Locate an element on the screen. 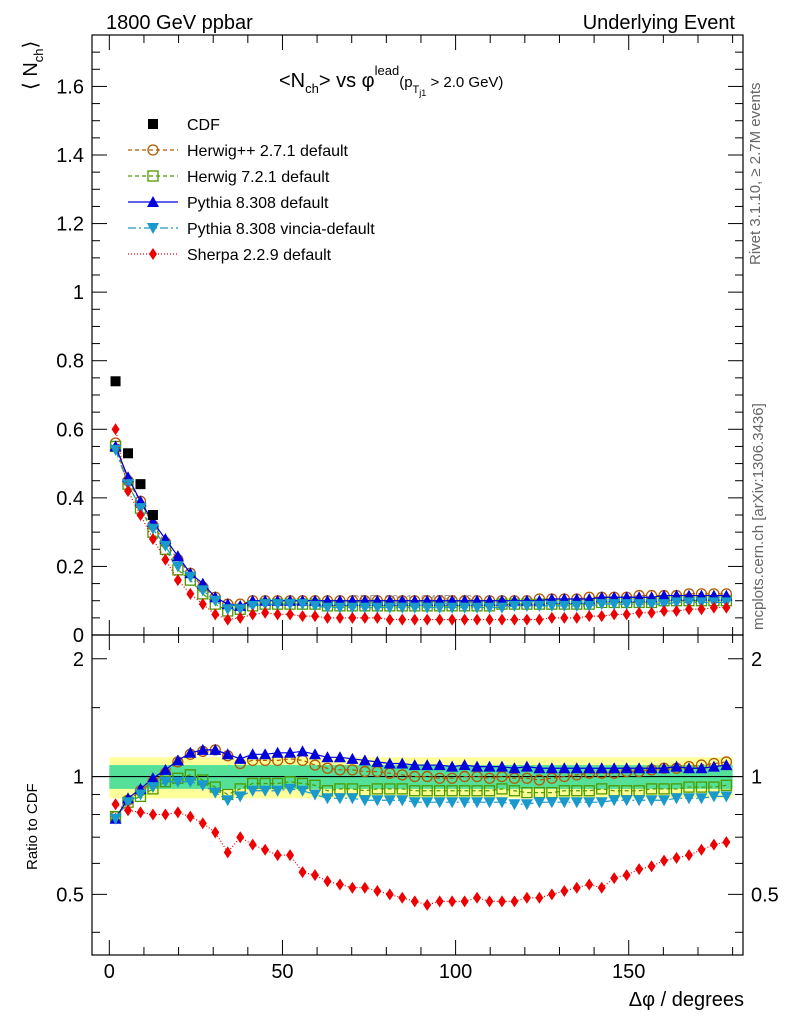  legend-marker-data is located at coordinates (153, 124).